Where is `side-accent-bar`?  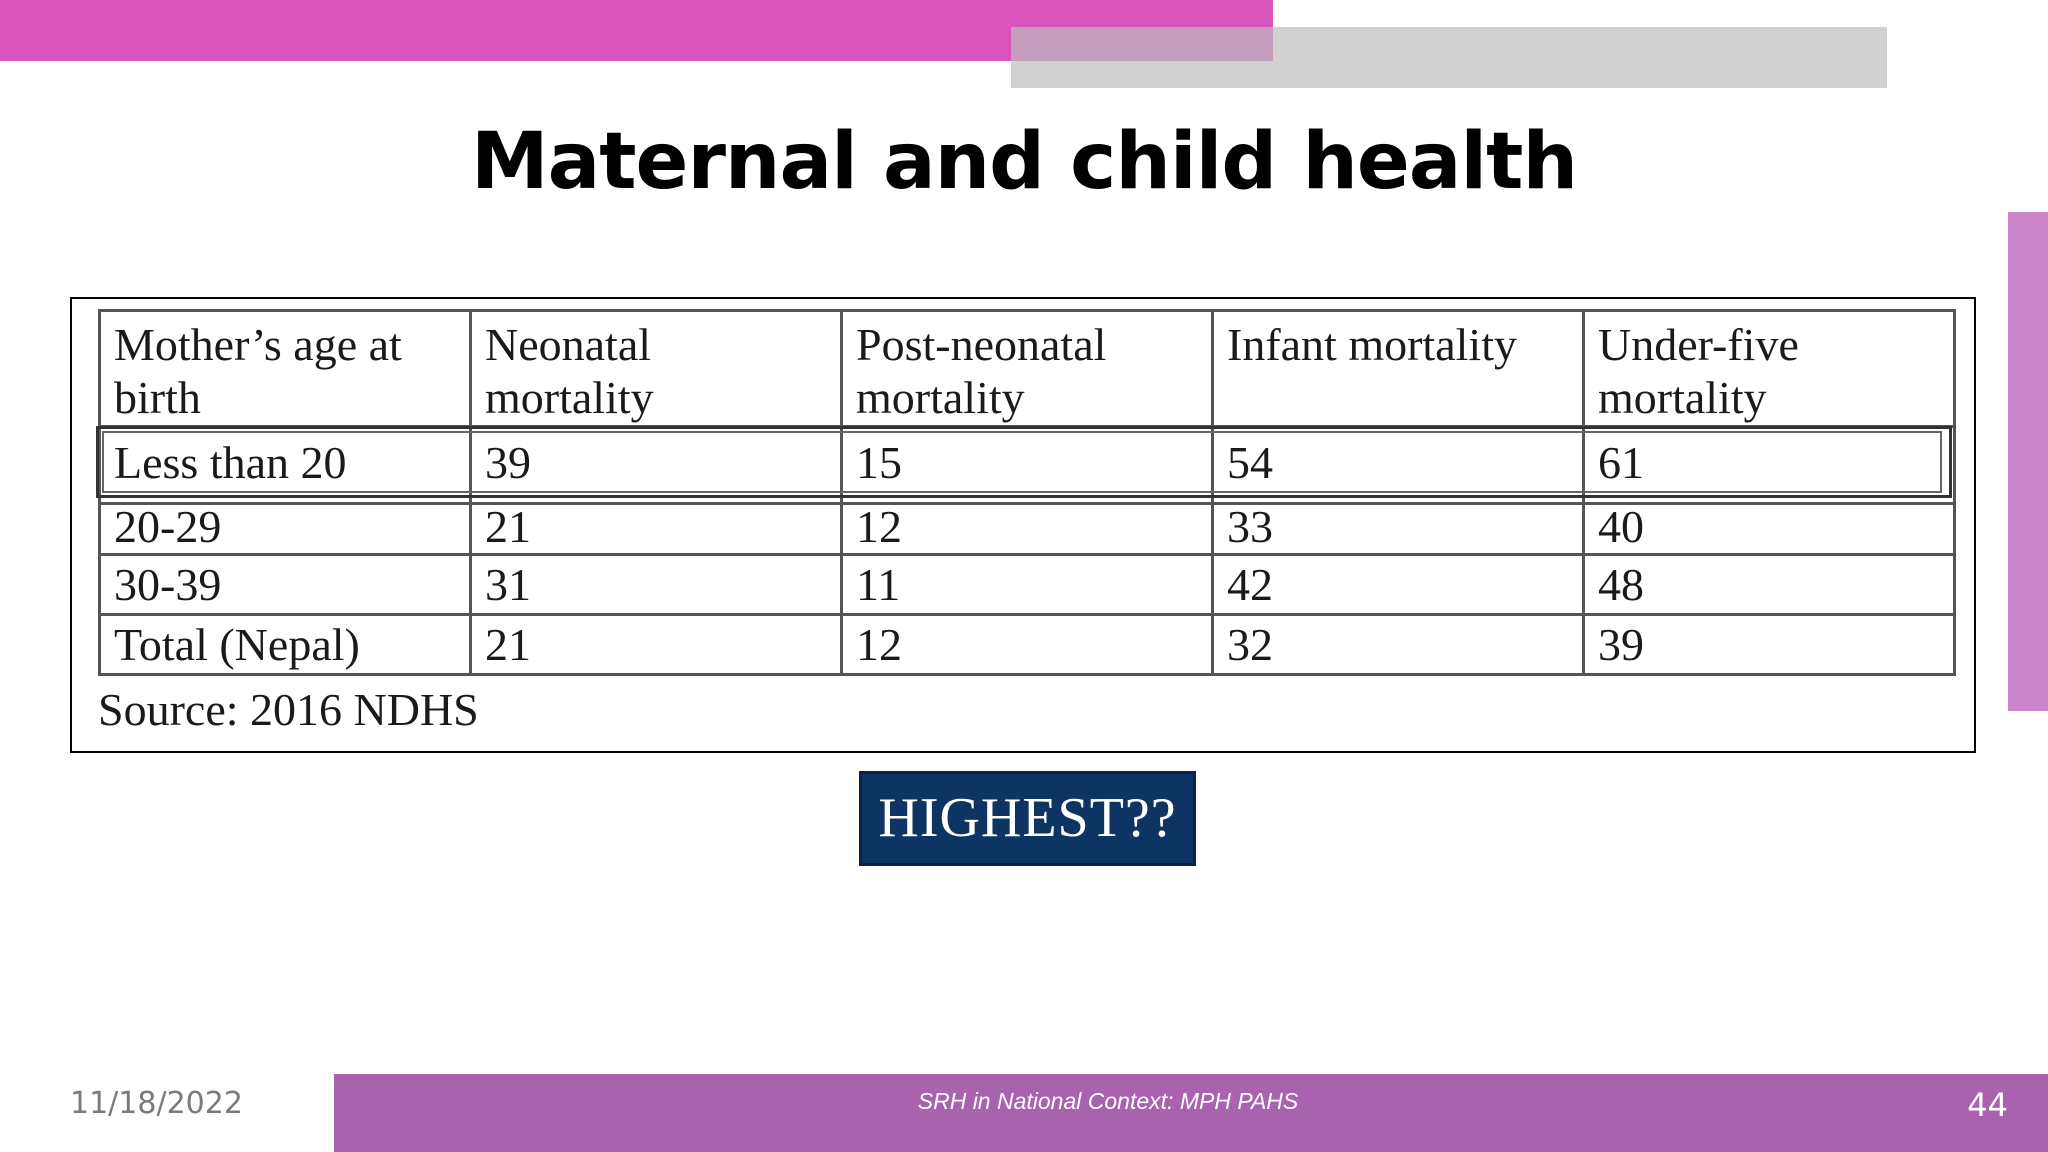
side-accent-bar is located at coordinates (2028, 461).